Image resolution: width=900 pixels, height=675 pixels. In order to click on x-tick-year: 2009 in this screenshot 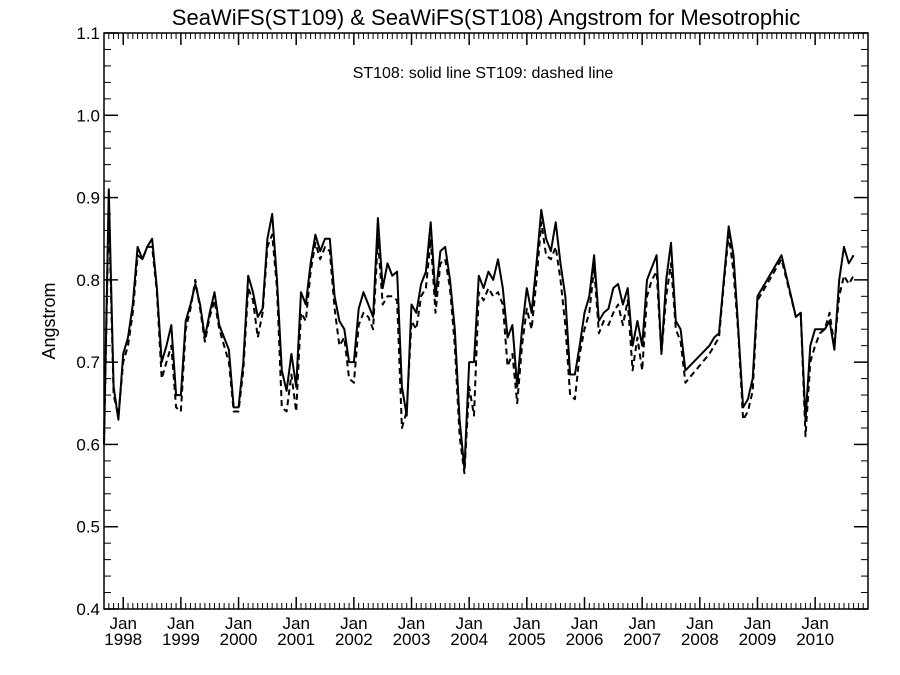, I will do `click(758, 639)`.